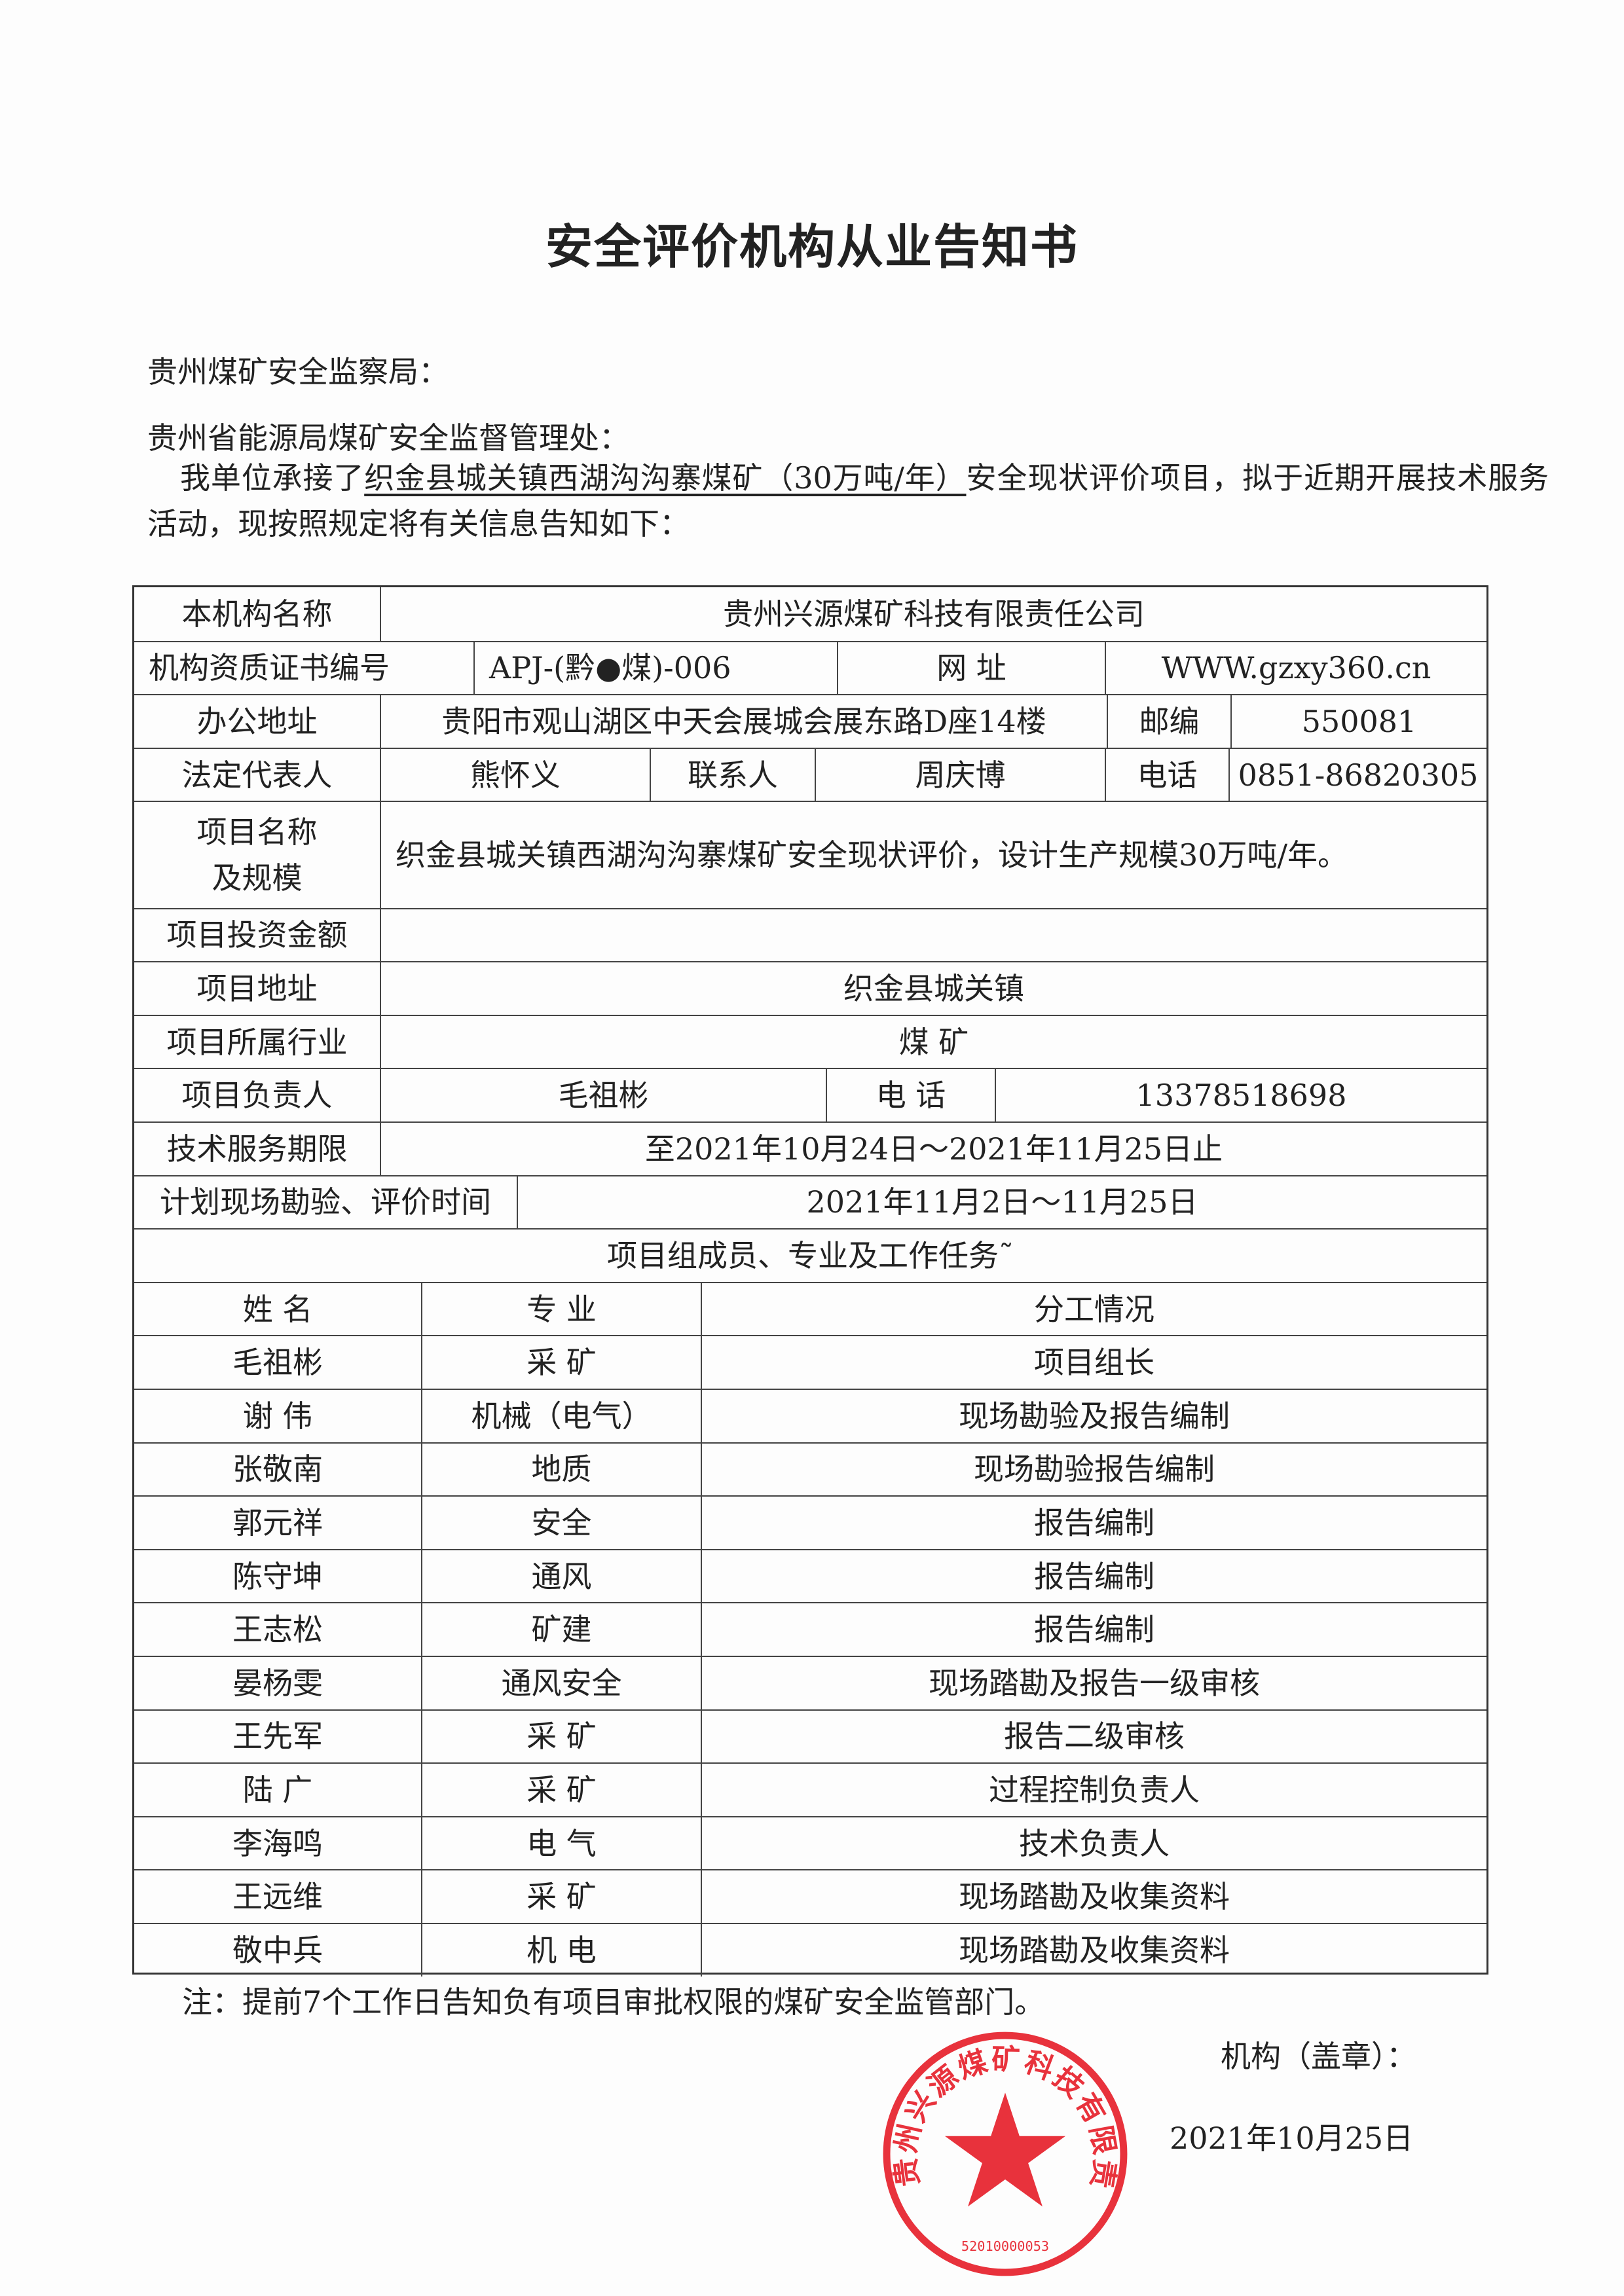 The width and height of the screenshot is (1624, 2296). What do you see at coordinates (277, 1950) in the screenshot?
I see `member-name: 敬中兵` at bounding box center [277, 1950].